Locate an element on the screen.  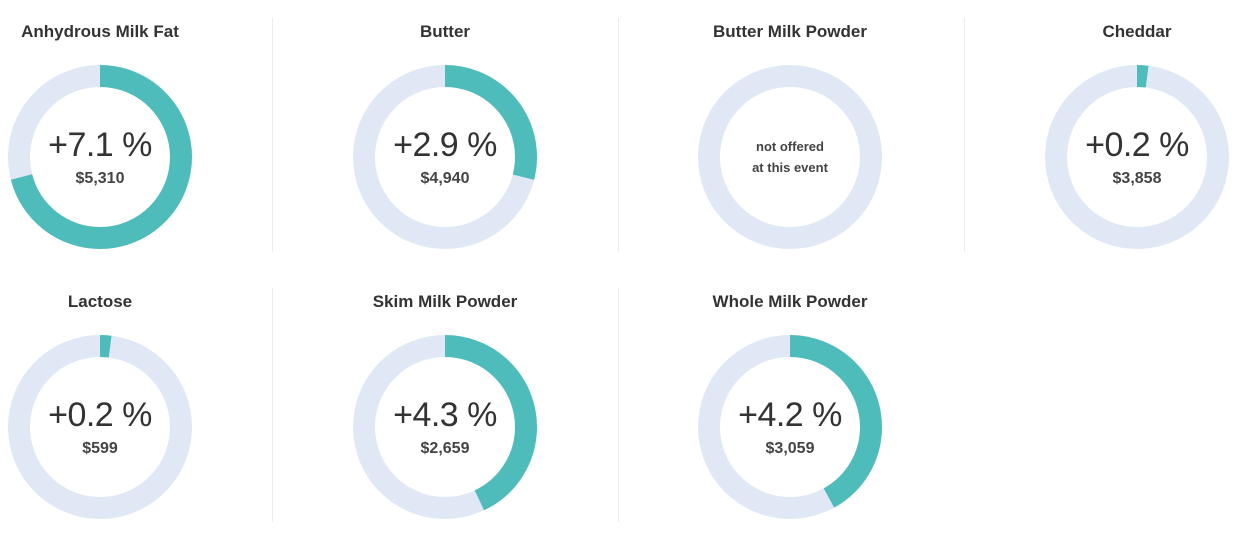
product-title: Butter is located at coordinates (445, 31).